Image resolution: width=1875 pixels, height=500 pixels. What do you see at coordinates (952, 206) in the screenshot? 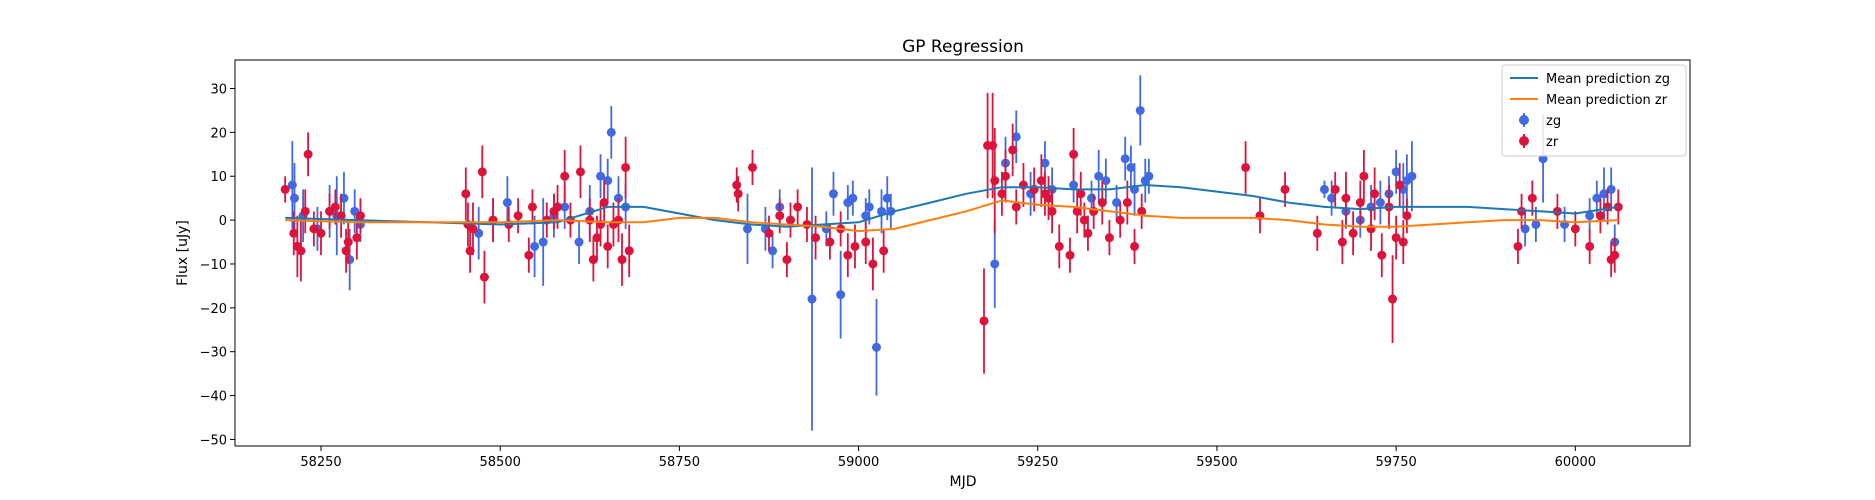
I see `mean-line-zg` at bounding box center [952, 206].